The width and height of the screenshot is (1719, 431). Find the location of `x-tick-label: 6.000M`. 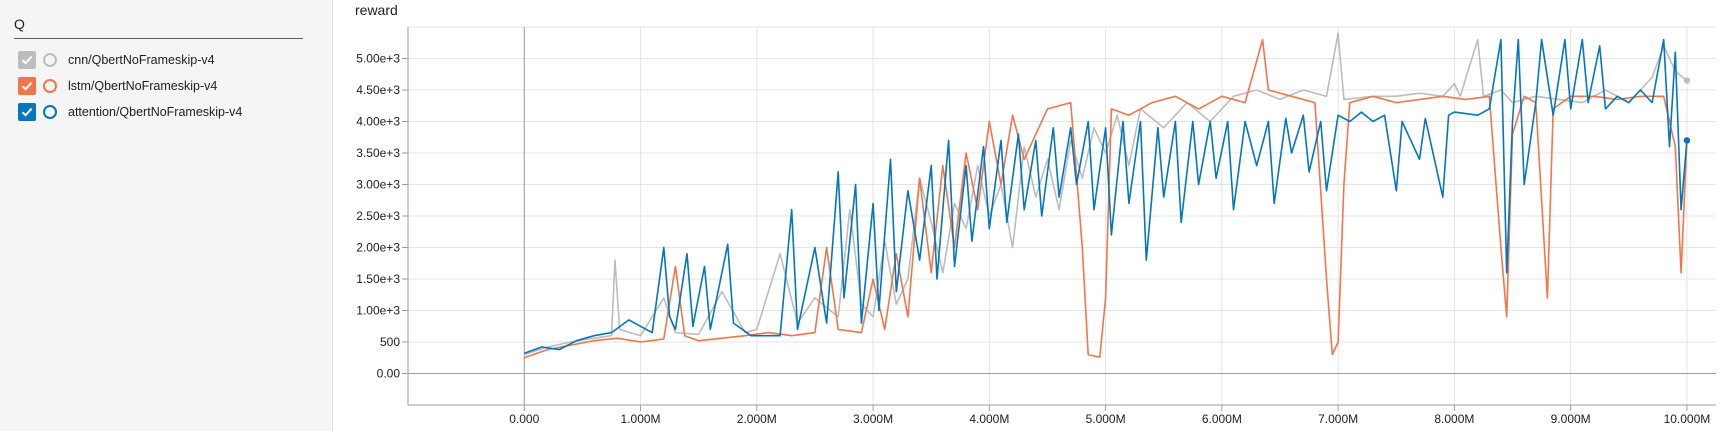

x-tick-label: 6.000M is located at coordinates (1222, 419).